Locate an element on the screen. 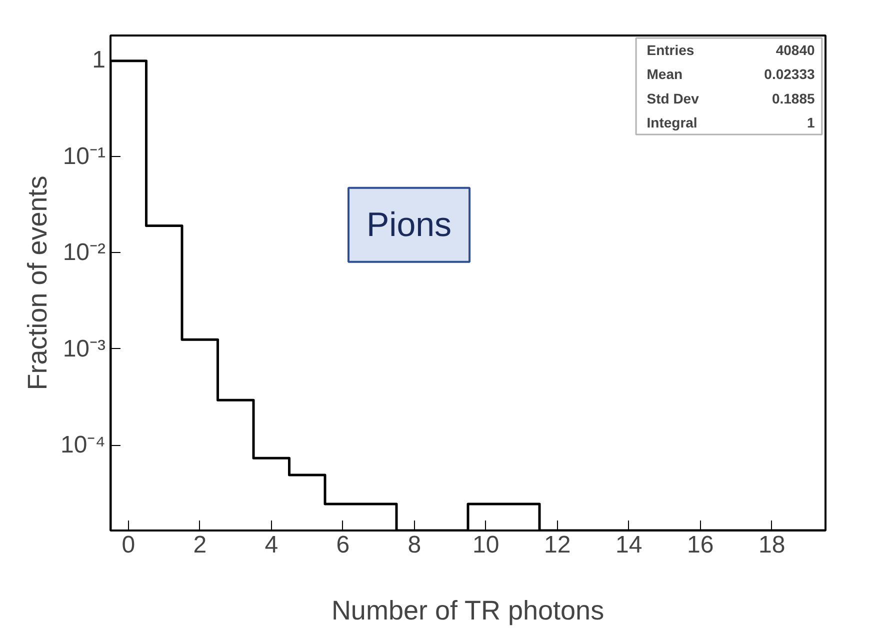 Image resolution: width=874 pixels, height=643 pixels. y-tick-label: 10⁻⁴ is located at coordinates (83, 445).